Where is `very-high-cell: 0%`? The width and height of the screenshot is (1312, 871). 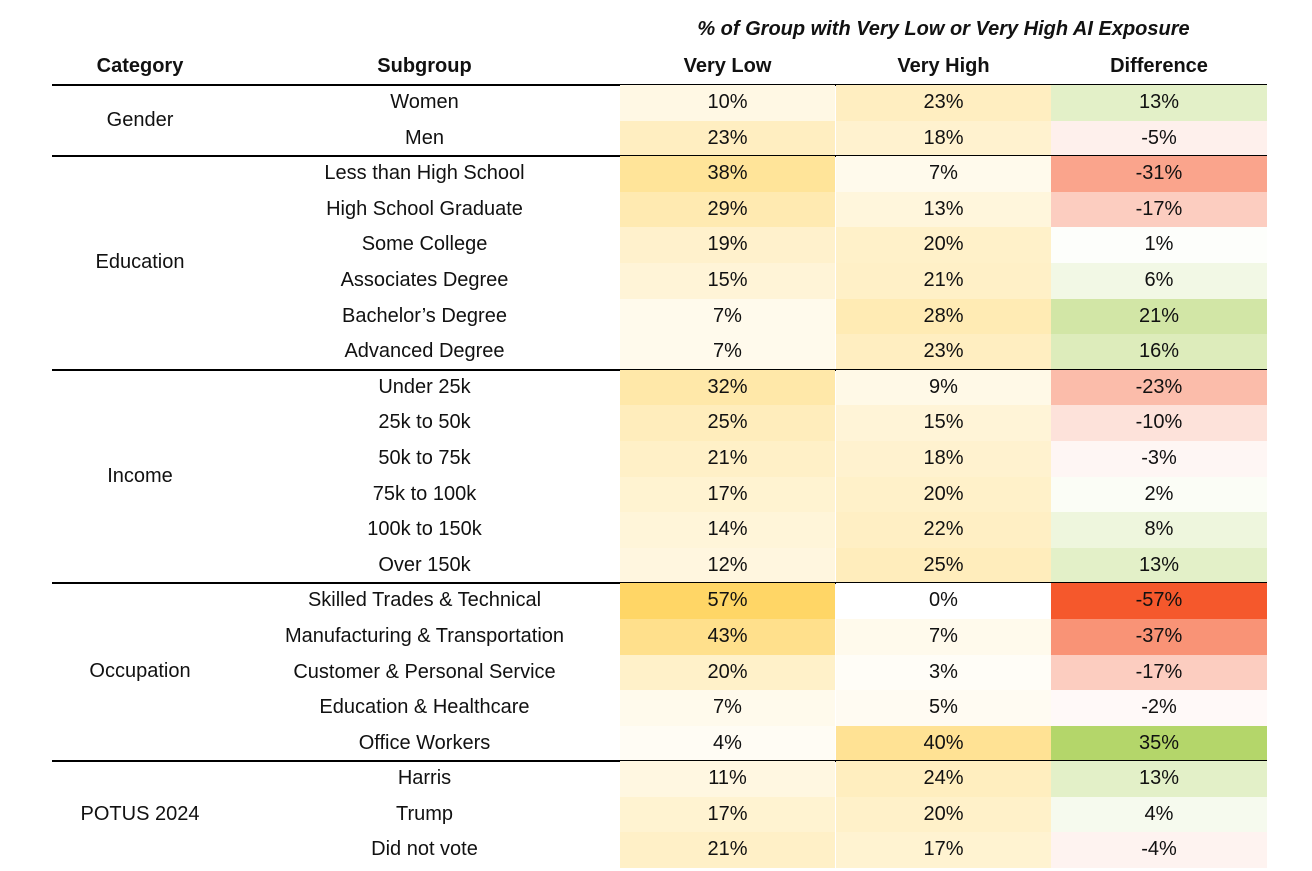
very-high-cell: 0% is located at coordinates (943, 601).